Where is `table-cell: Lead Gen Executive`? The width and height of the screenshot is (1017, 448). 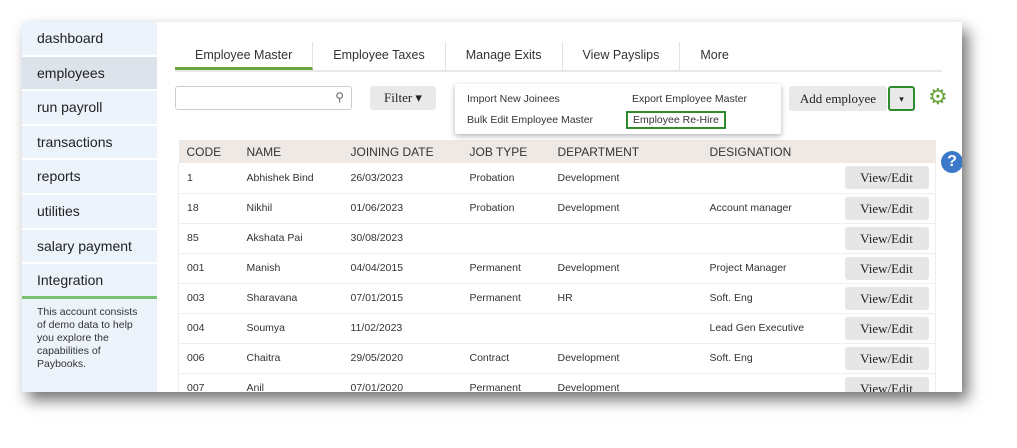 table-cell: Lead Gen Executive is located at coordinates (769, 328).